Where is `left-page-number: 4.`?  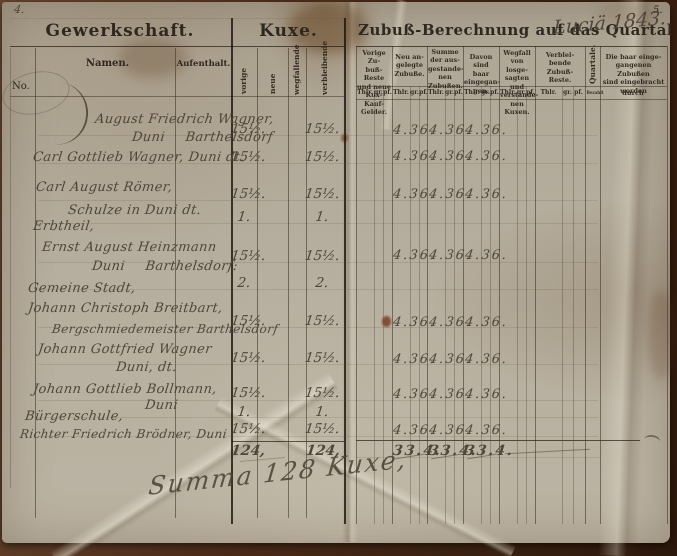 left-page-number: 4. is located at coordinates (19, 9).